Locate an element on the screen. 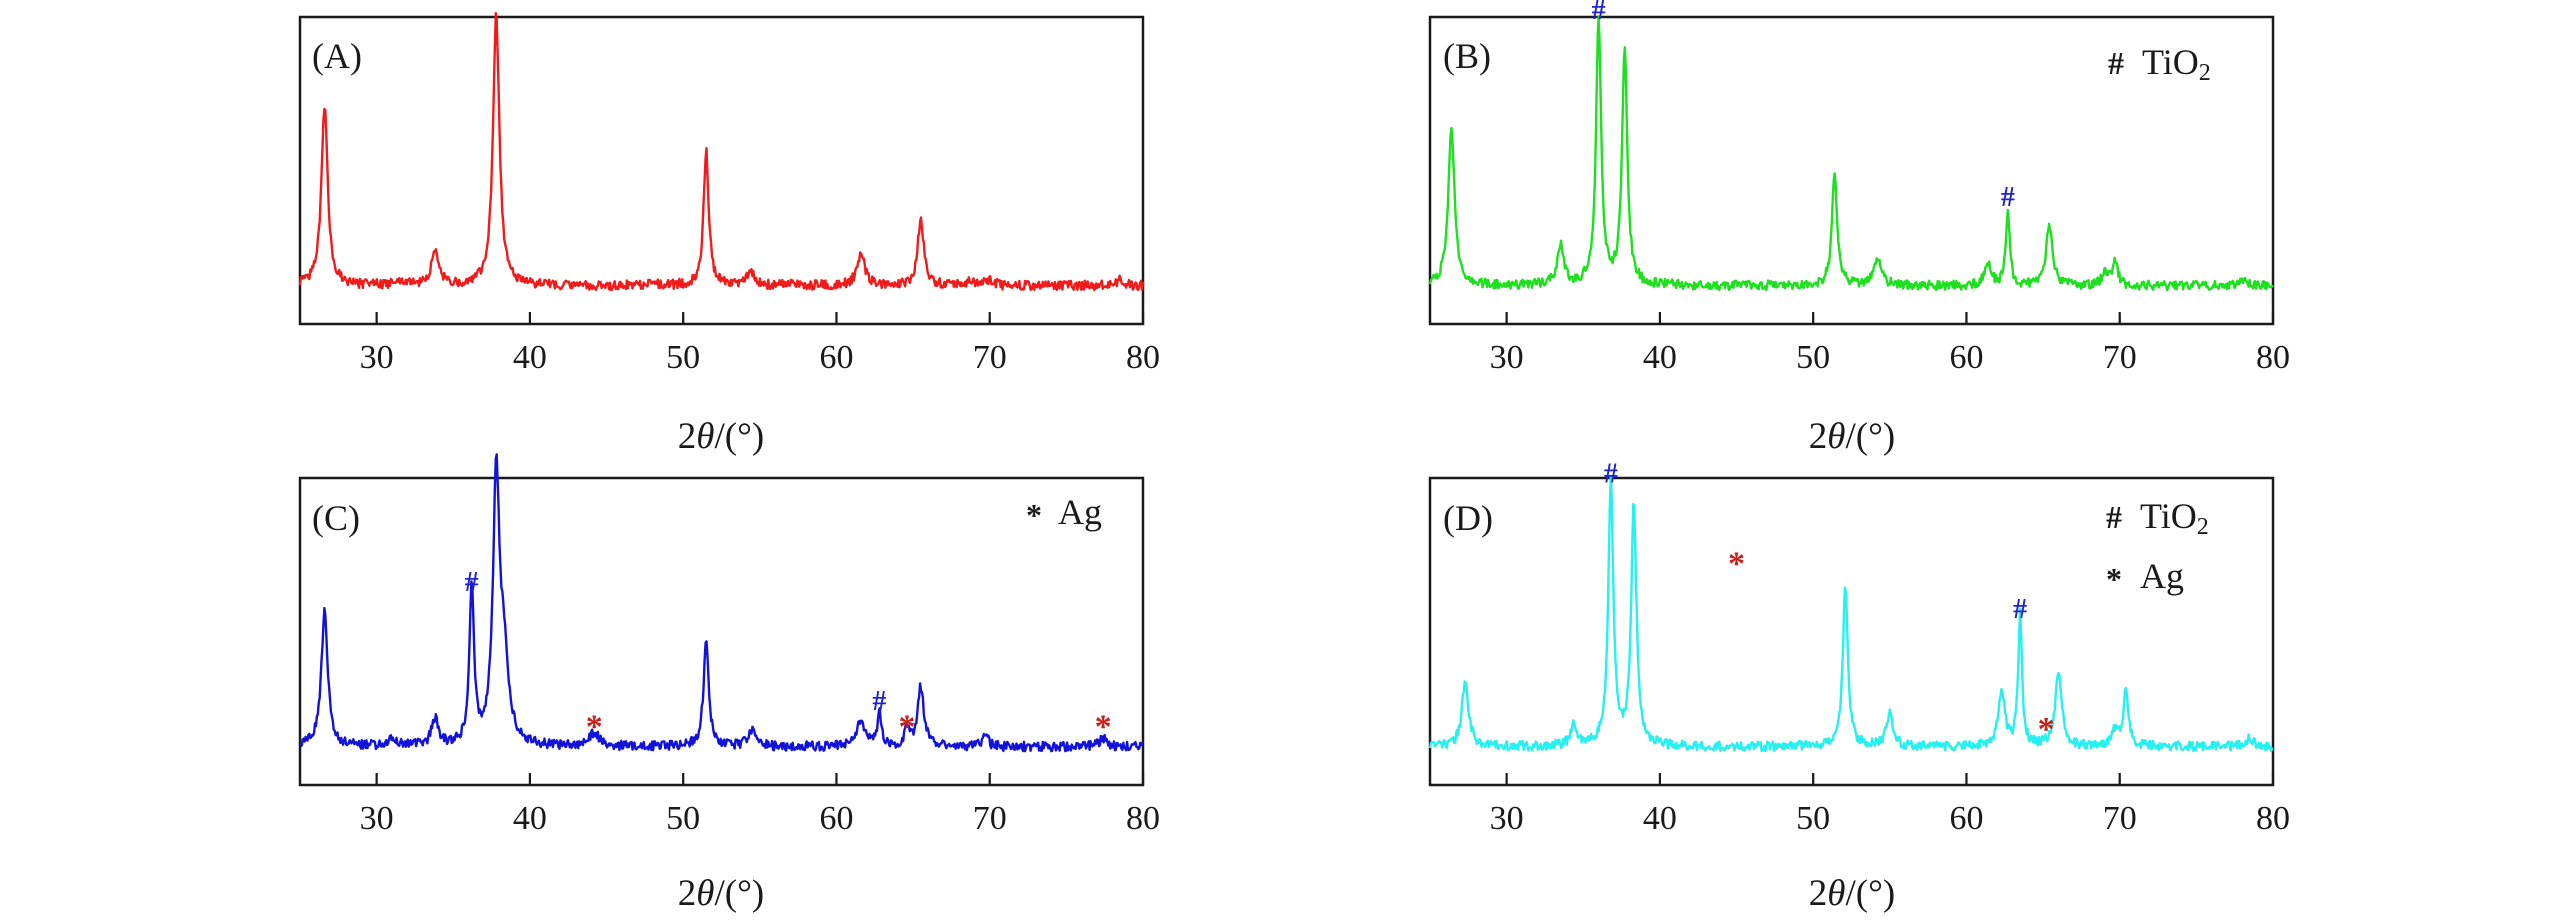 The height and width of the screenshot is (920, 2567). panel-b-xtick-label-30: 30 is located at coordinates (1507, 357).